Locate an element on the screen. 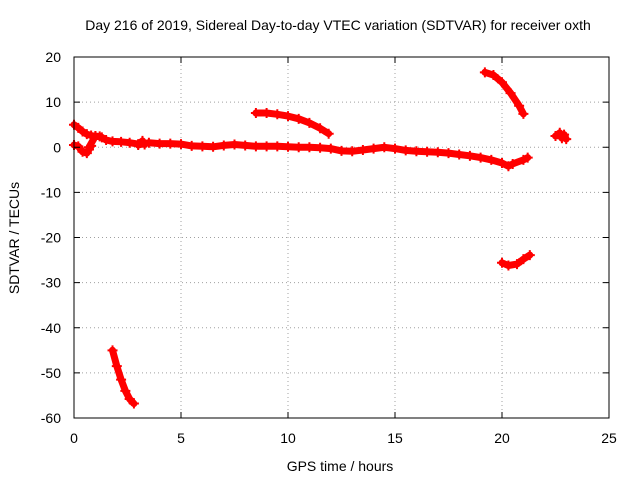 Image resolution: width=640 pixels, height=480 pixels. y-tick-label: -50 is located at coordinates (51, 373).